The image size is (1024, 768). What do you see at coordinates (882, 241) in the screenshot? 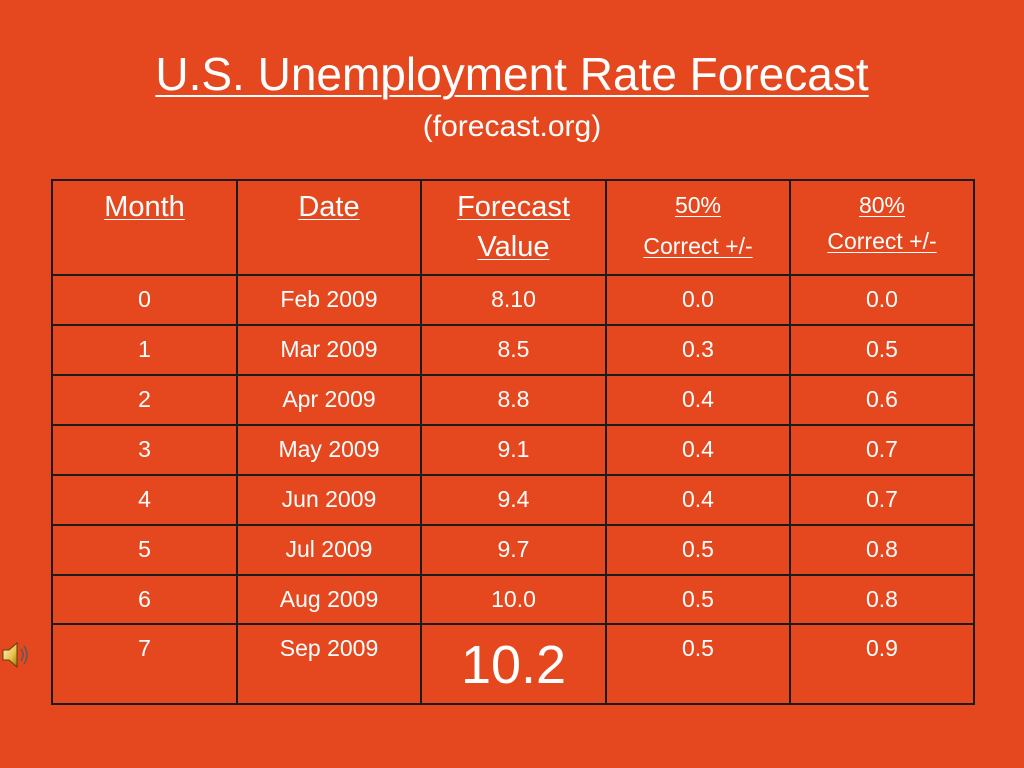
I see `header-80-line2: Correct +/-` at bounding box center [882, 241].